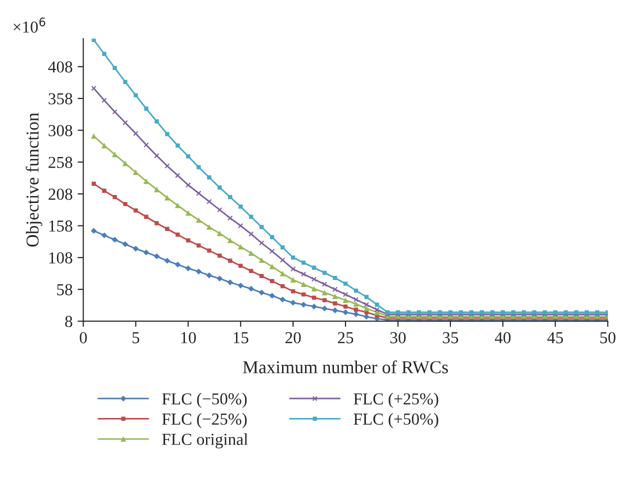 This screenshot has height=483, width=617. I want to click on x-tick-label: 45, so click(555, 338).